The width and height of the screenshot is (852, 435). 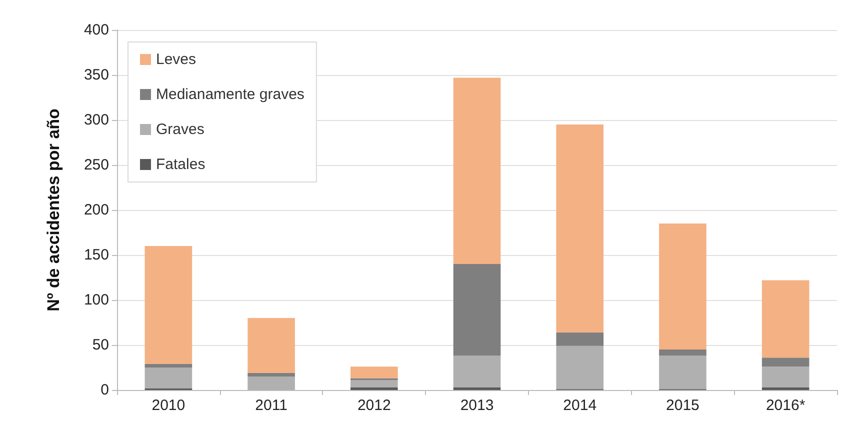 What do you see at coordinates (96, 300) in the screenshot?
I see `y-tick-label: 100` at bounding box center [96, 300].